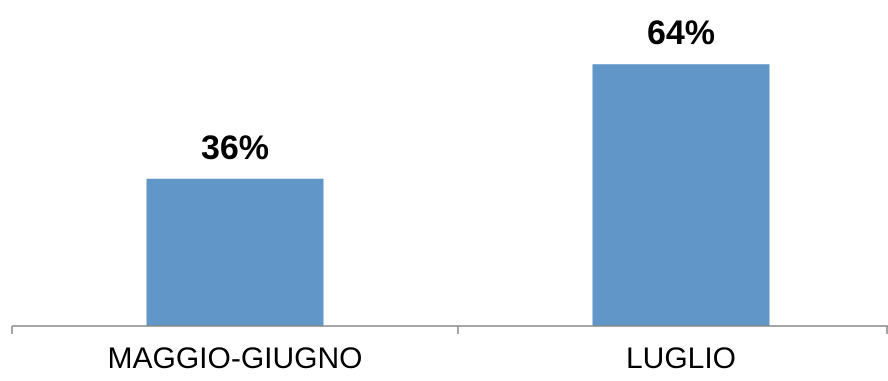  Describe the element at coordinates (681, 33) in the screenshot. I see `data-label: 64%` at that location.